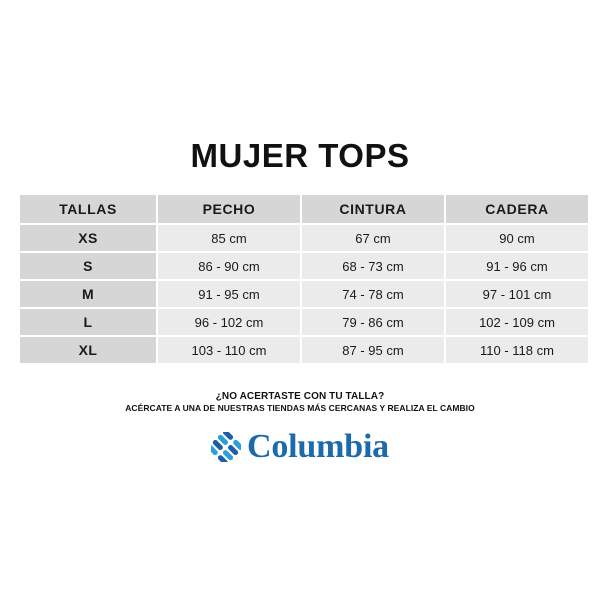  Describe the element at coordinates (229, 322) in the screenshot. I see `pecho-value: 96 - 102 cm` at that location.